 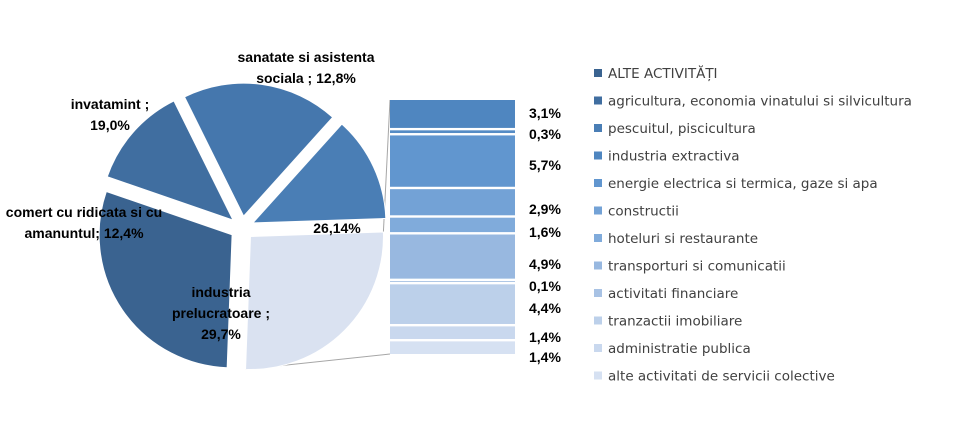 I want to click on bar-label-5: 4,9%, so click(x=545, y=264).